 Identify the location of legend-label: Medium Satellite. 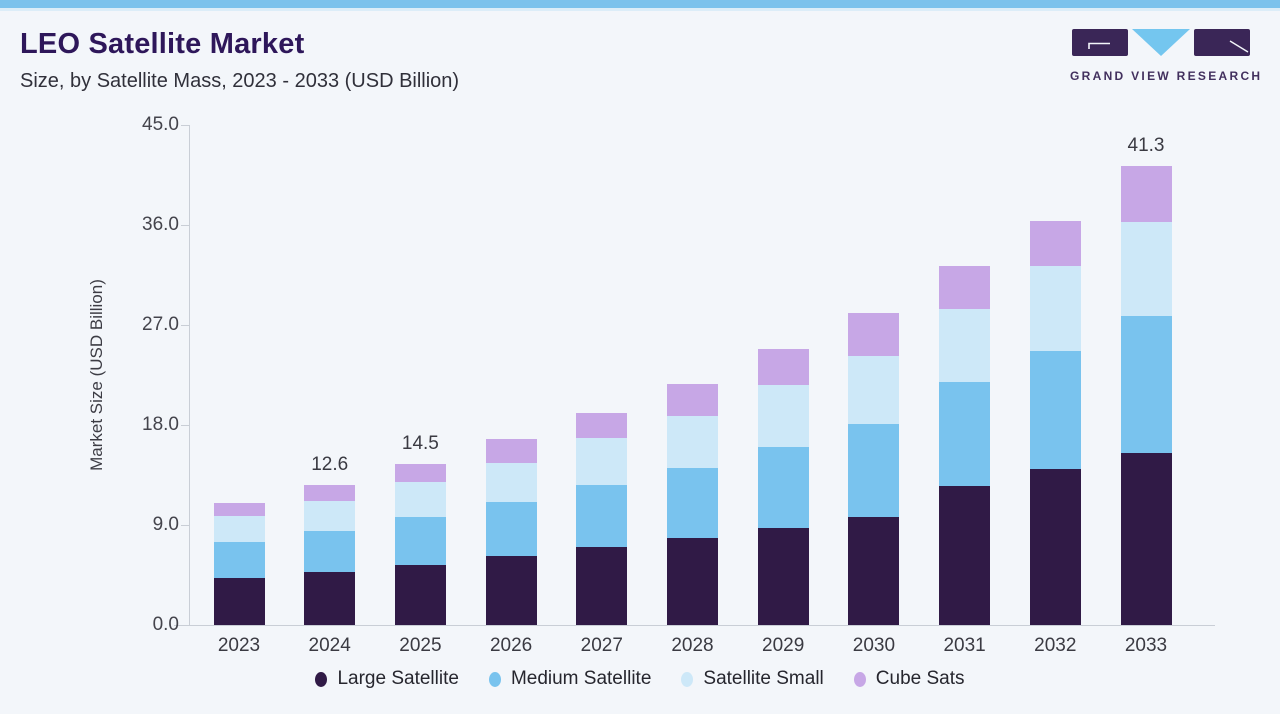
(581, 678).